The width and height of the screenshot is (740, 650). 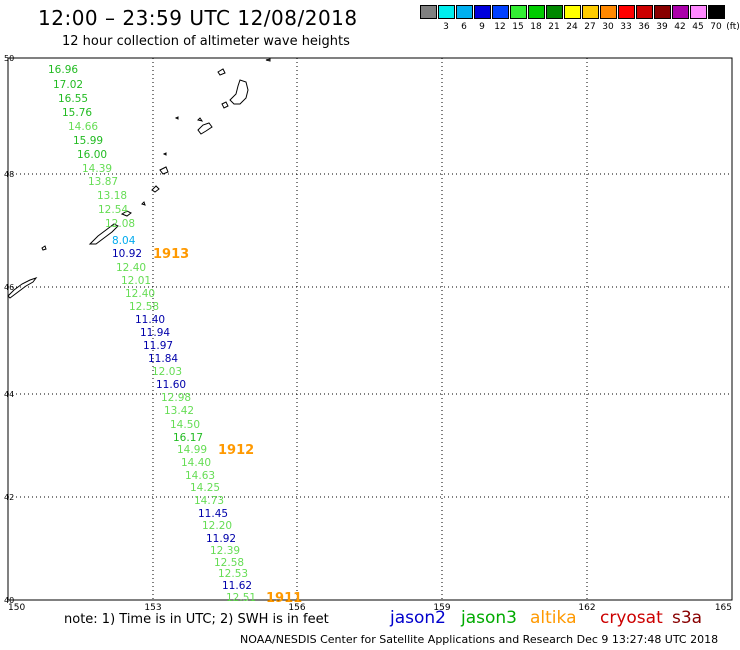 What do you see at coordinates (9, 497) in the screenshot?
I see `latitude-label: 42` at bounding box center [9, 497].